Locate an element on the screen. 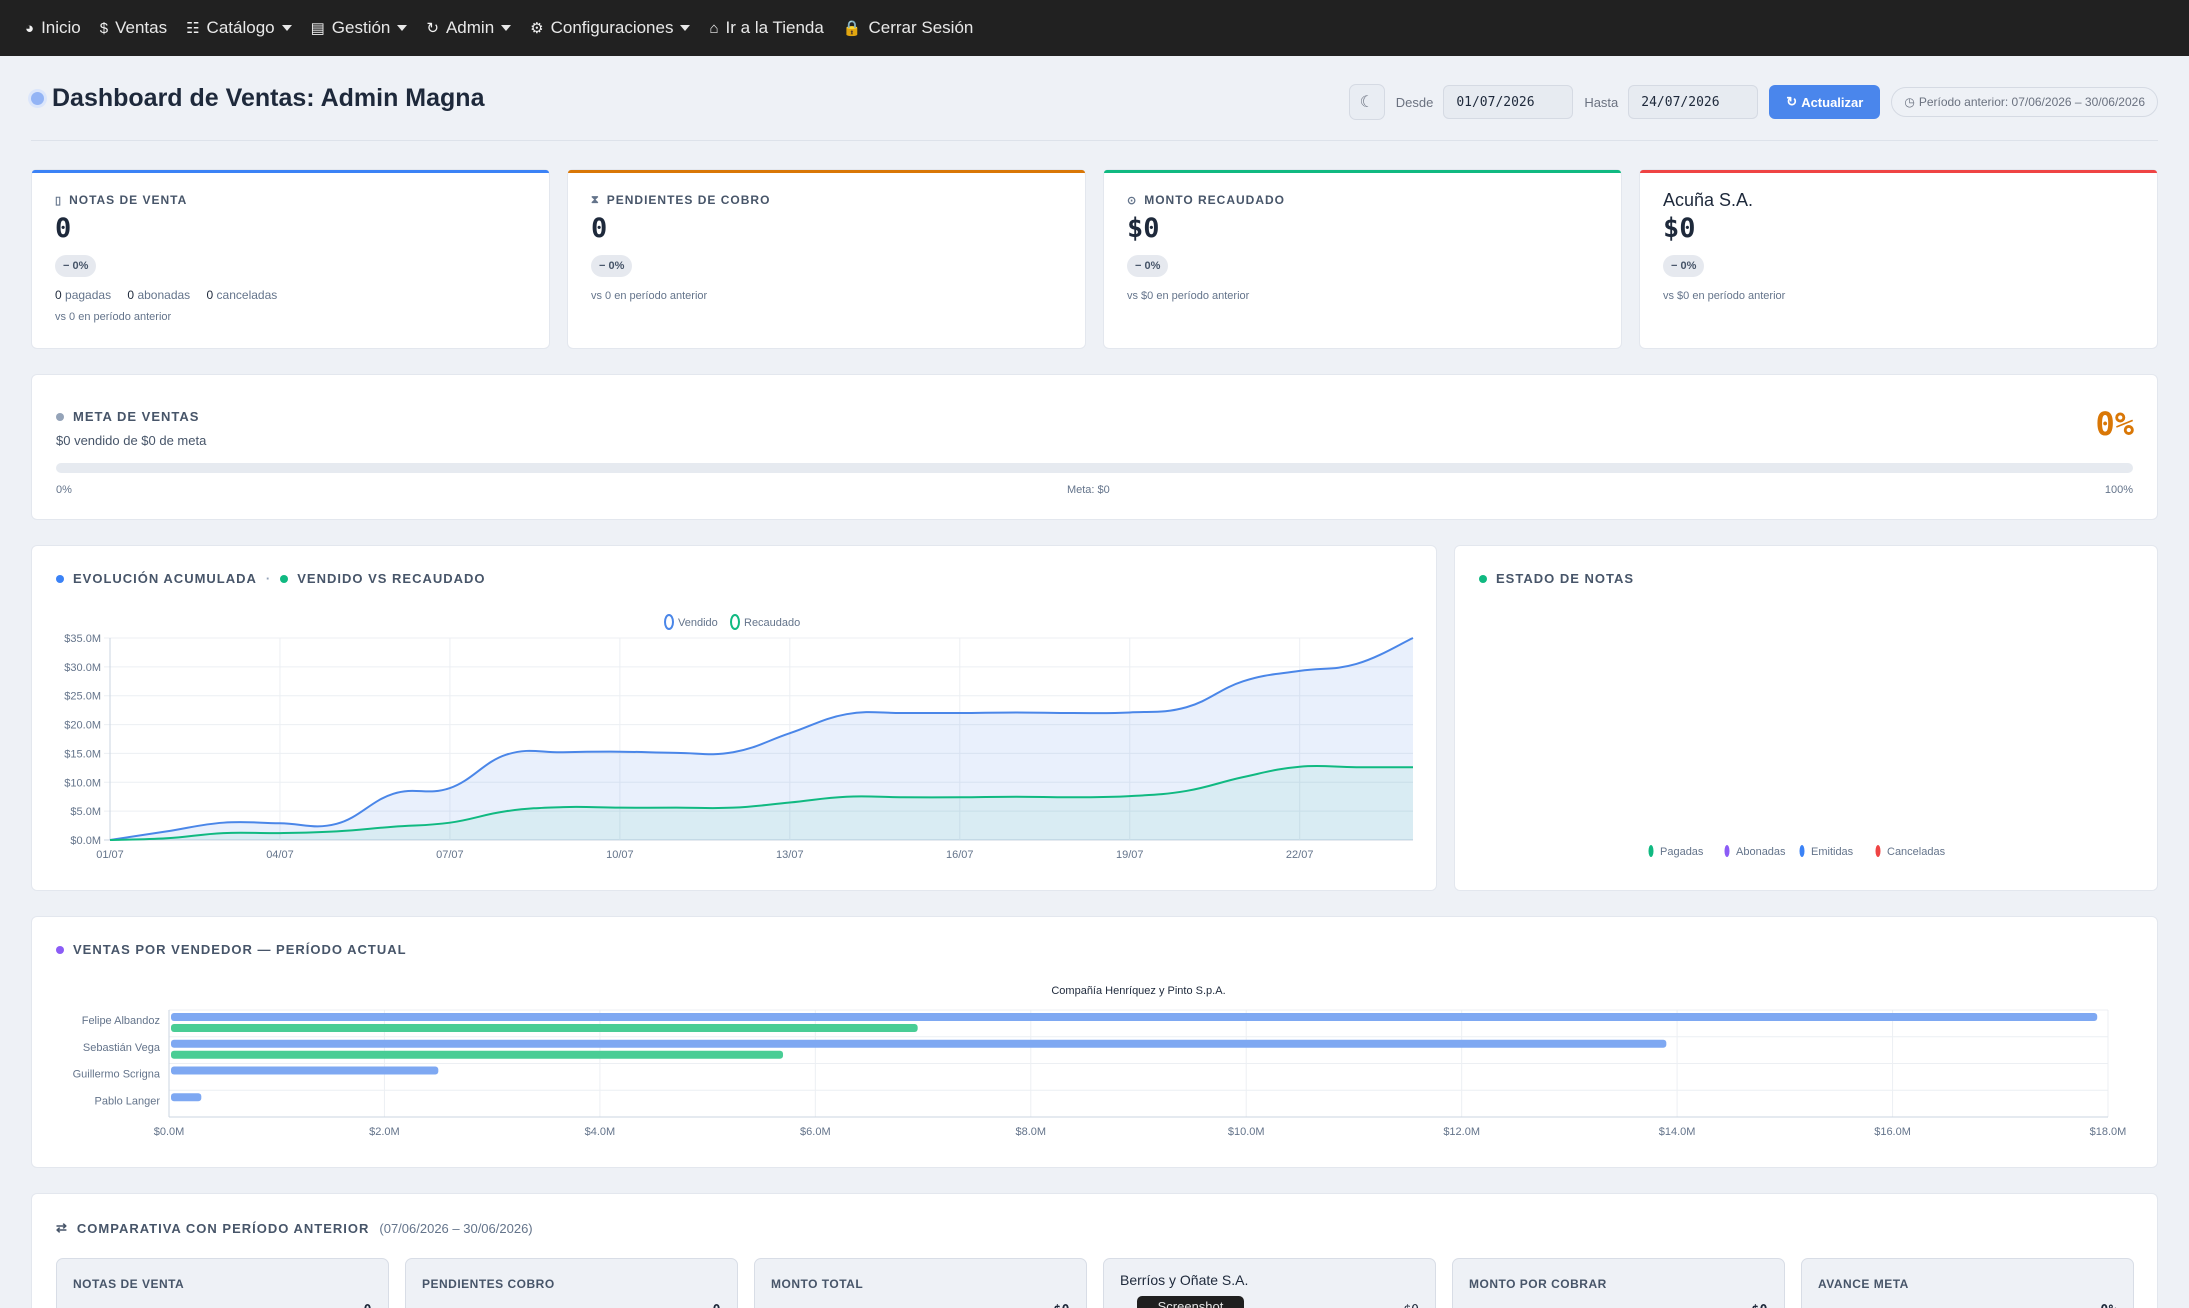 The height and width of the screenshot is (1308, 2189). legend-marker-pagadas is located at coordinates (1651, 851).